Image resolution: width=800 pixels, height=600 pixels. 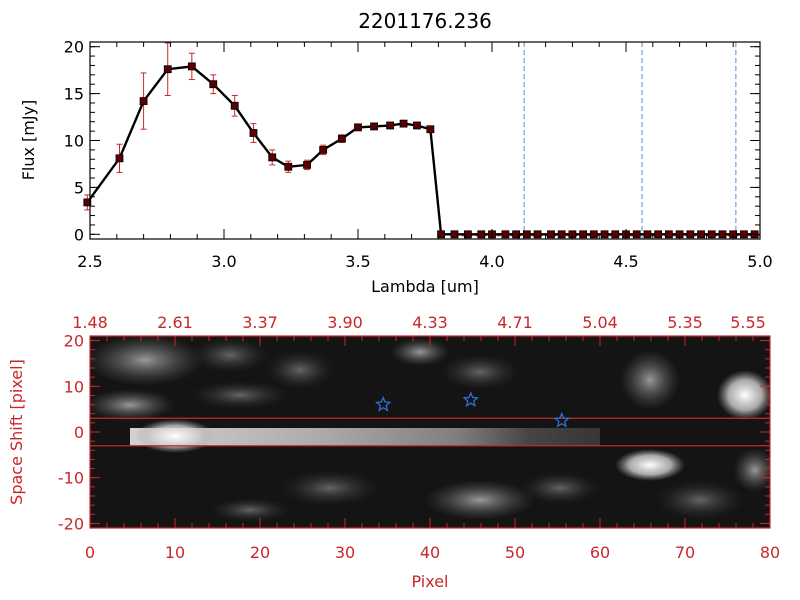 What do you see at coordinates (345, 552) in the screenshot?
I see `pixel-tick-label: 30` at bounding box center [345, 552].